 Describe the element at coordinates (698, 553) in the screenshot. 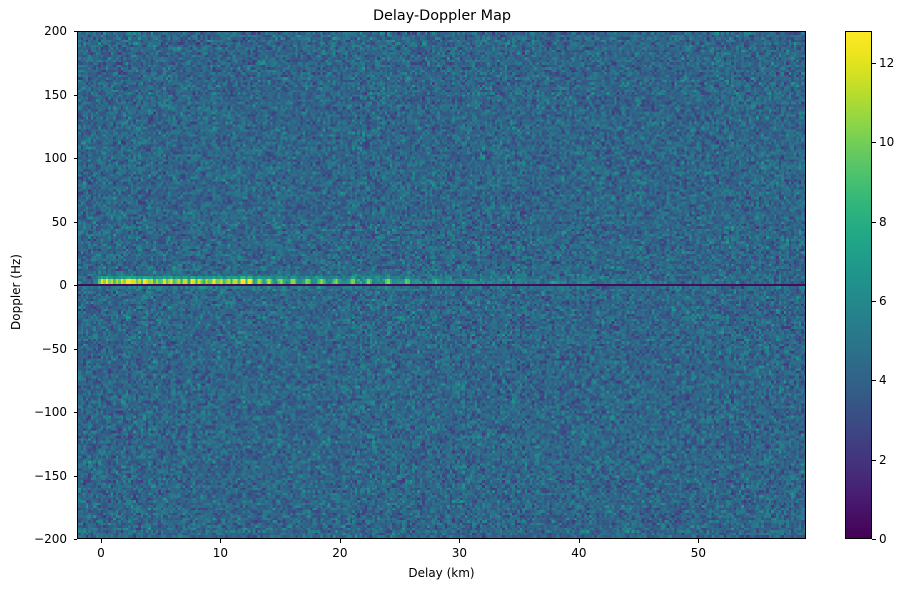

I see `x-tick-label: 50` at that location.